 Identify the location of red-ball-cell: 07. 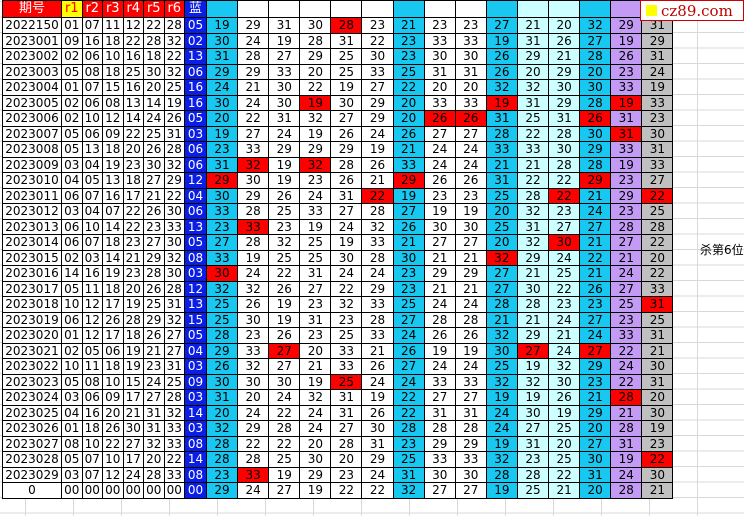
(92, 459).